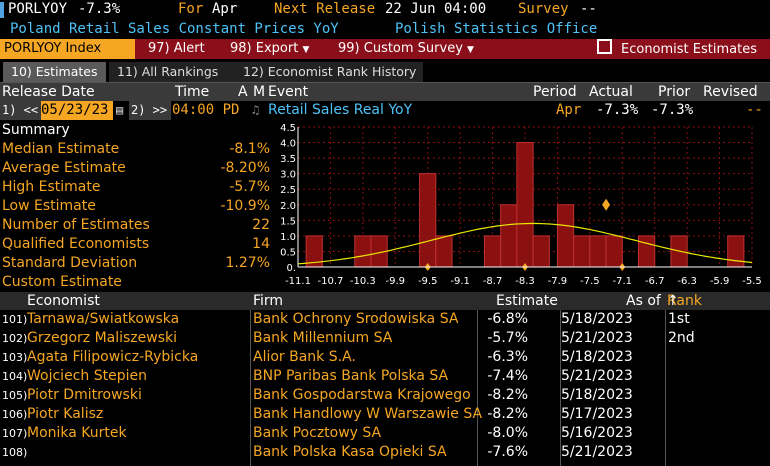  What do you see at coordinates (597, 414) in the screenshot?
I see `as-of-date: 5/17/2023` at bounding box center [597, 414].